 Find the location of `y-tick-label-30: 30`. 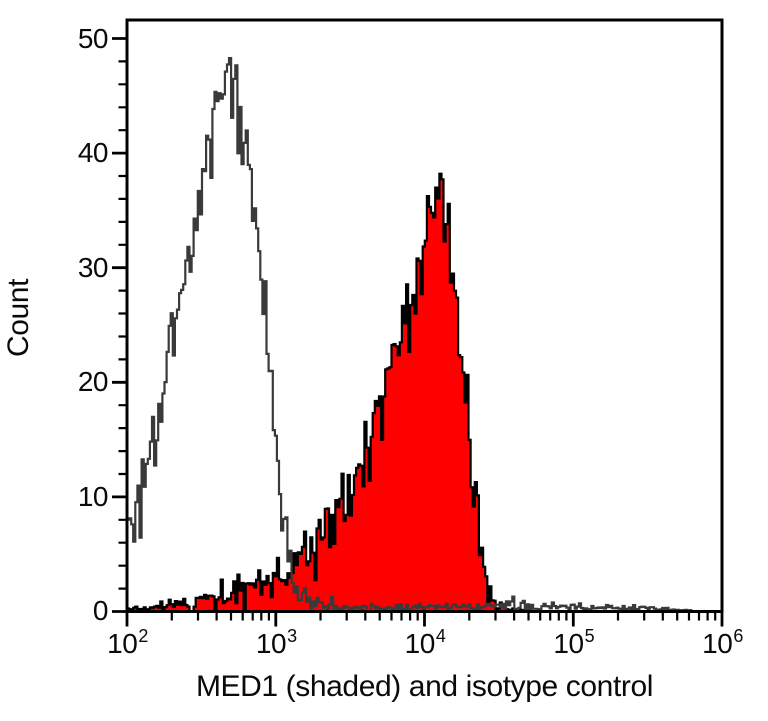

y-tick-label-30: 30 is located at coordinates (93, 267).